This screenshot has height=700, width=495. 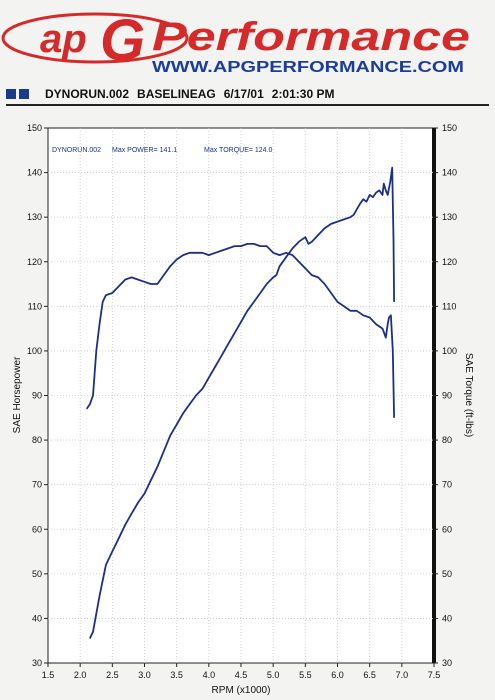 What do you see at coordinates (144, 675) in the screenshot?
I see `x-tick-label: 3.0` at bounding box center [144, 675].